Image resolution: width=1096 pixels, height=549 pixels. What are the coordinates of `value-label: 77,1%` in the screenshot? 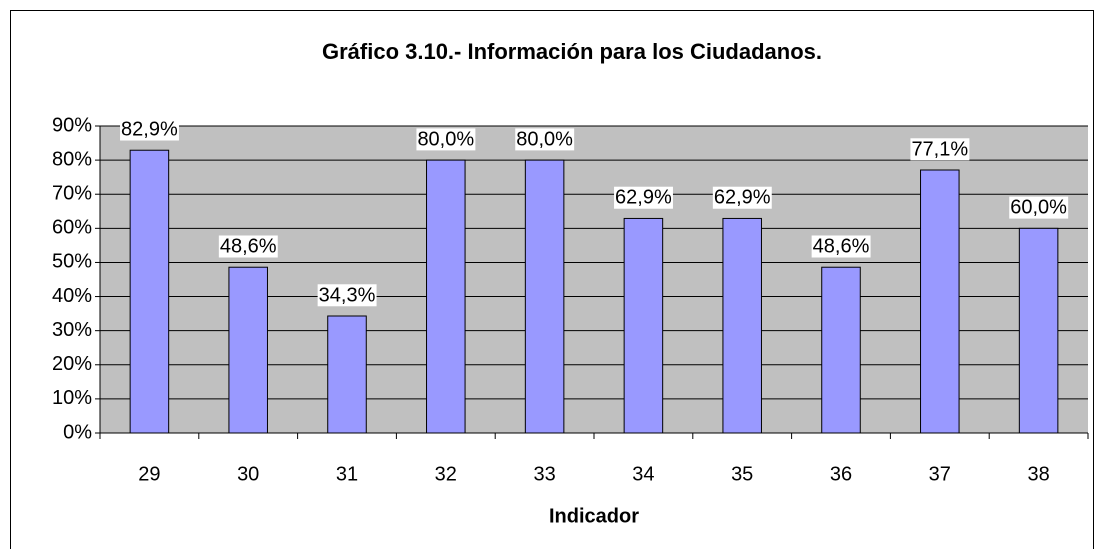 It's located at (939, 149).